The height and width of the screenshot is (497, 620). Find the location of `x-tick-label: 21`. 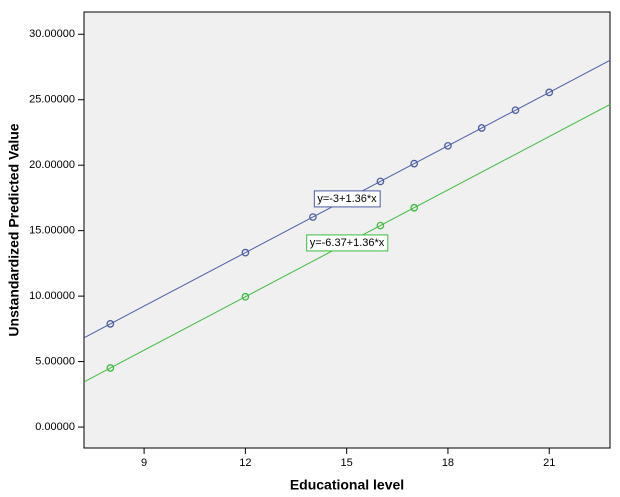

x-tick-label: 21 is located at coordinates (549, 463).